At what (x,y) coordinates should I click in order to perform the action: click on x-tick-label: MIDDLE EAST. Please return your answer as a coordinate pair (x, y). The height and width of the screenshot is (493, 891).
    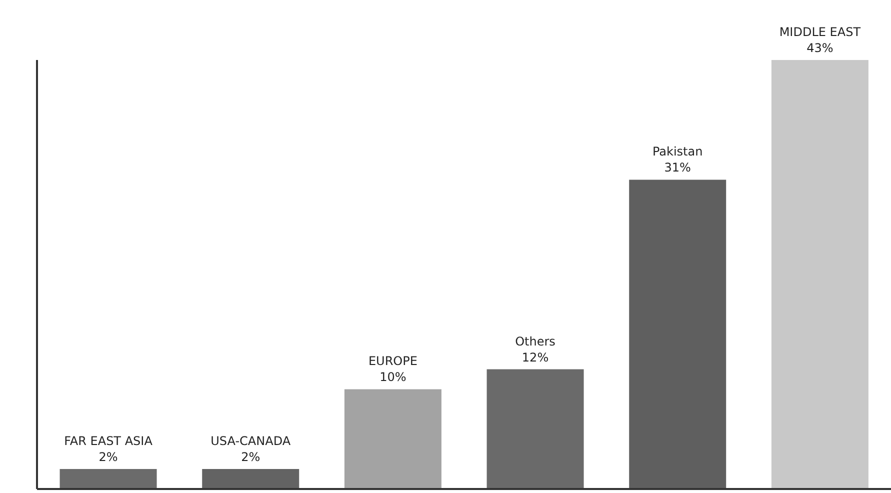
    Looking at the image, I should click on (820, 32).